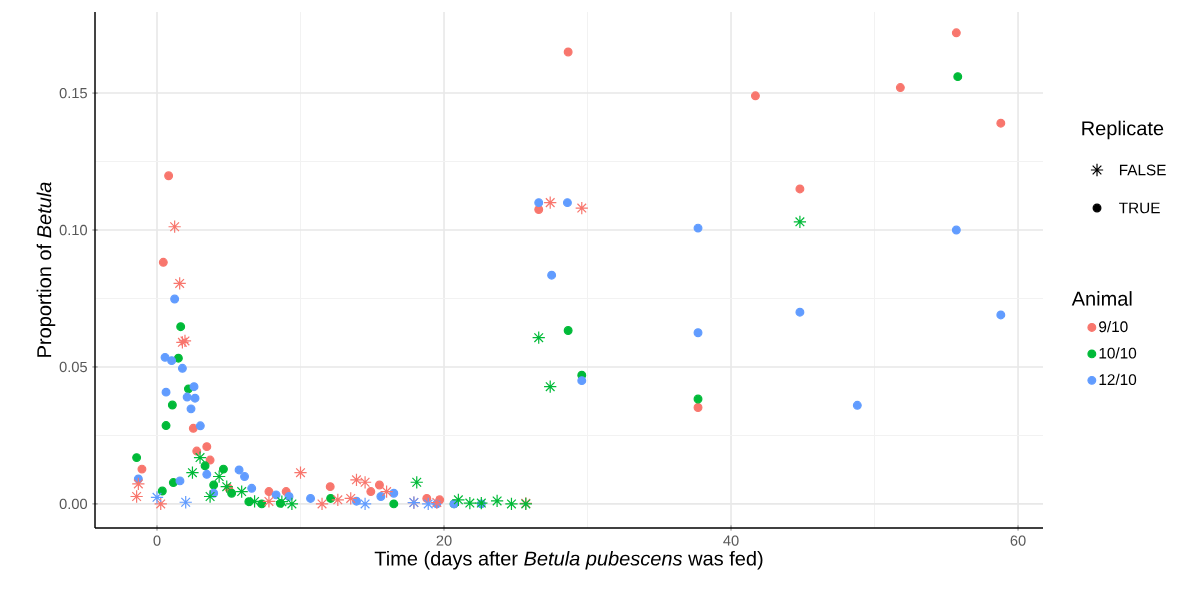  Describe the element at coordinates (1118, 353) in the screenshot. I see `legend-label: 10/10` at that location.